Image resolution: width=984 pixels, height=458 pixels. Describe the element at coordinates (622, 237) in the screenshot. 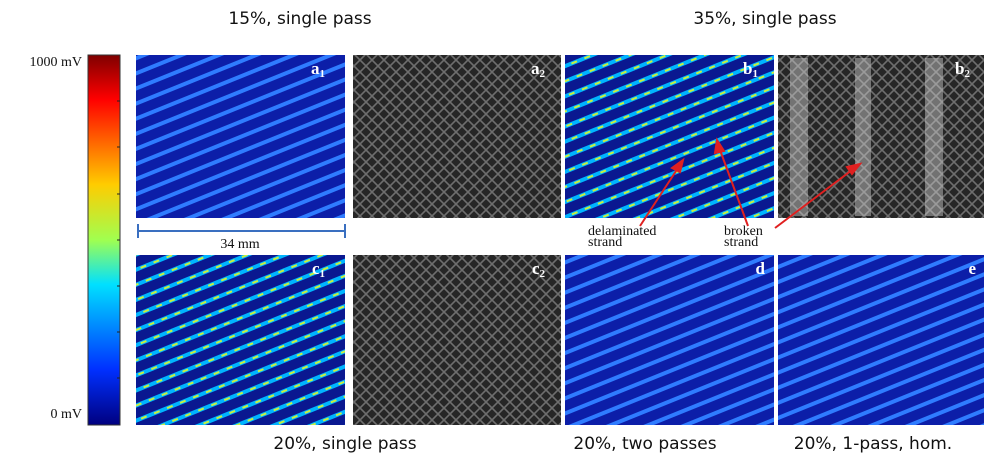

I see `annotation: delaminated strand` at that location.